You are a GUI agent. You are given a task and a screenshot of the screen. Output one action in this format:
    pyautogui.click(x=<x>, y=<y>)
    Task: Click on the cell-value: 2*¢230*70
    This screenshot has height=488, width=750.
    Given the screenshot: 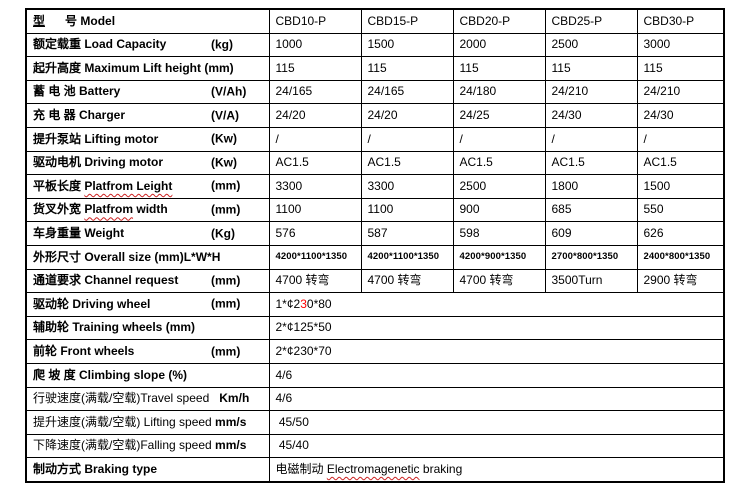 What is the action you would take?
    pyautogui.click(x=303, y=351)
    